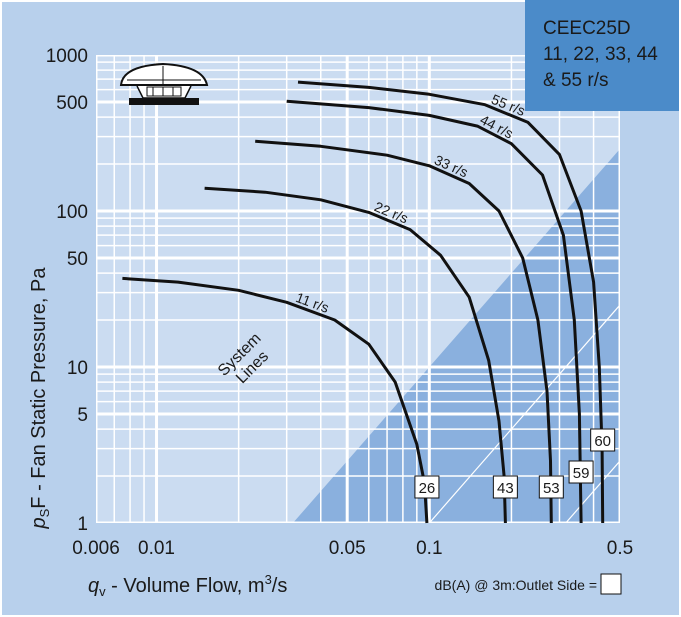 The image size is (681, 617). Describe the element at coordinates (82, 524) in the screenshot. I see `y-tick-label: 1` at that location.